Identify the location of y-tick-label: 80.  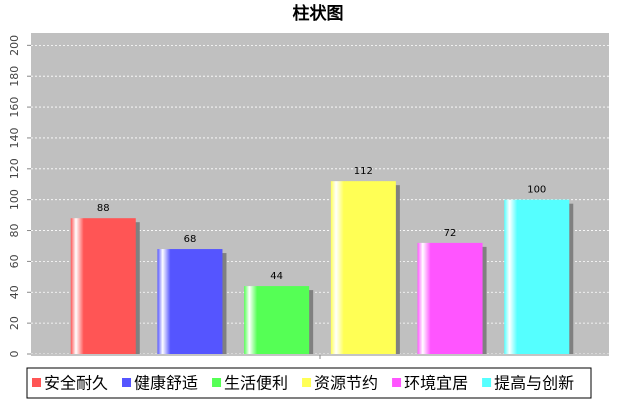
(14, 231).